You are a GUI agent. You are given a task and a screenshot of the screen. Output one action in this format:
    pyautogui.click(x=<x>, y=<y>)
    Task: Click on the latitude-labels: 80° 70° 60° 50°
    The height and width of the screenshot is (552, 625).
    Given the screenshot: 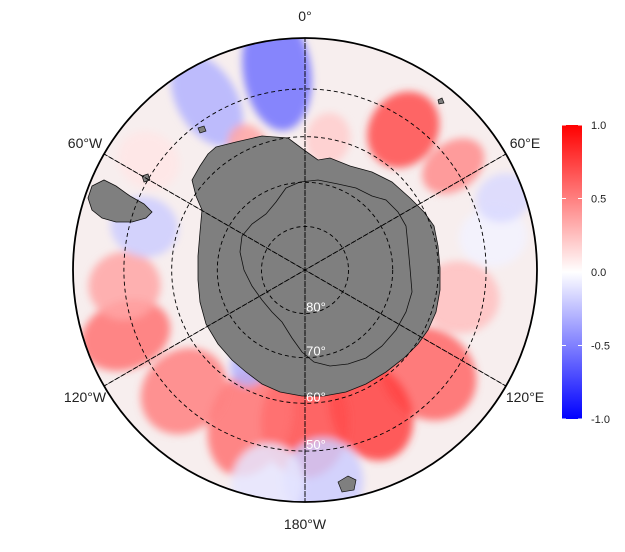 What is the action you would take?
    pyautogui.click(x=316, y=376)
    